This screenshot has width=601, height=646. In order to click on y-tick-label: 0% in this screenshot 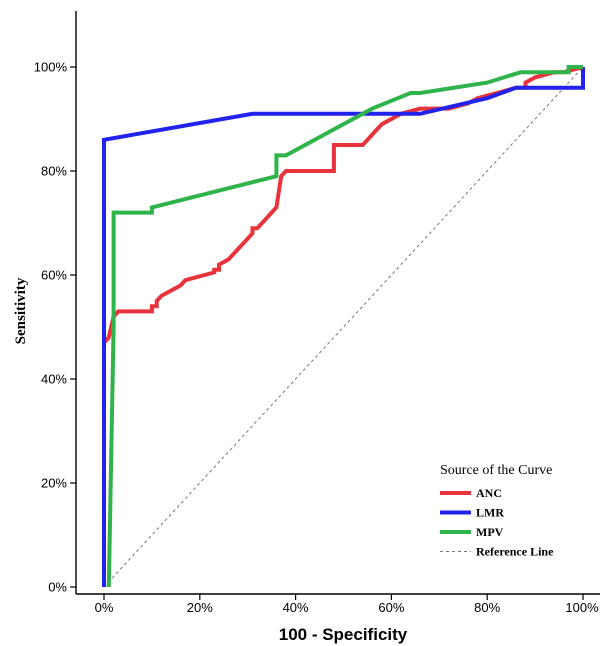, I will do `click(57, 587)`.